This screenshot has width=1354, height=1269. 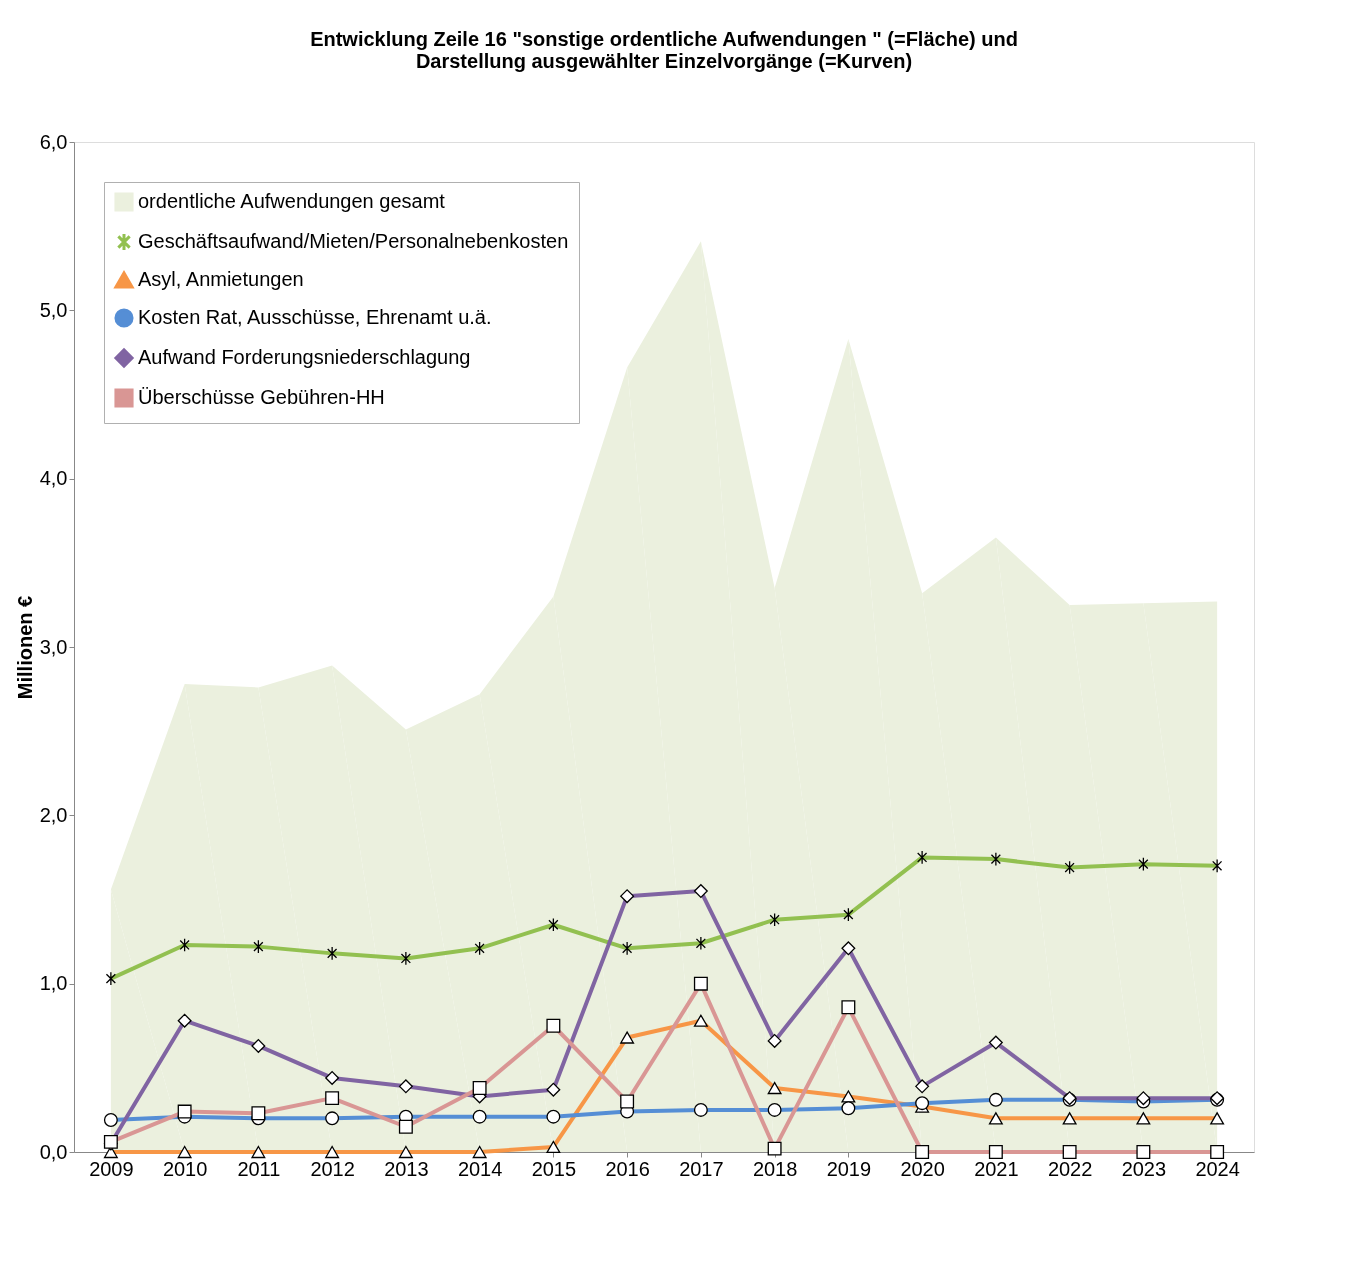 I want to click on x-tick-label: 2010, so click(x=185, y=1168).